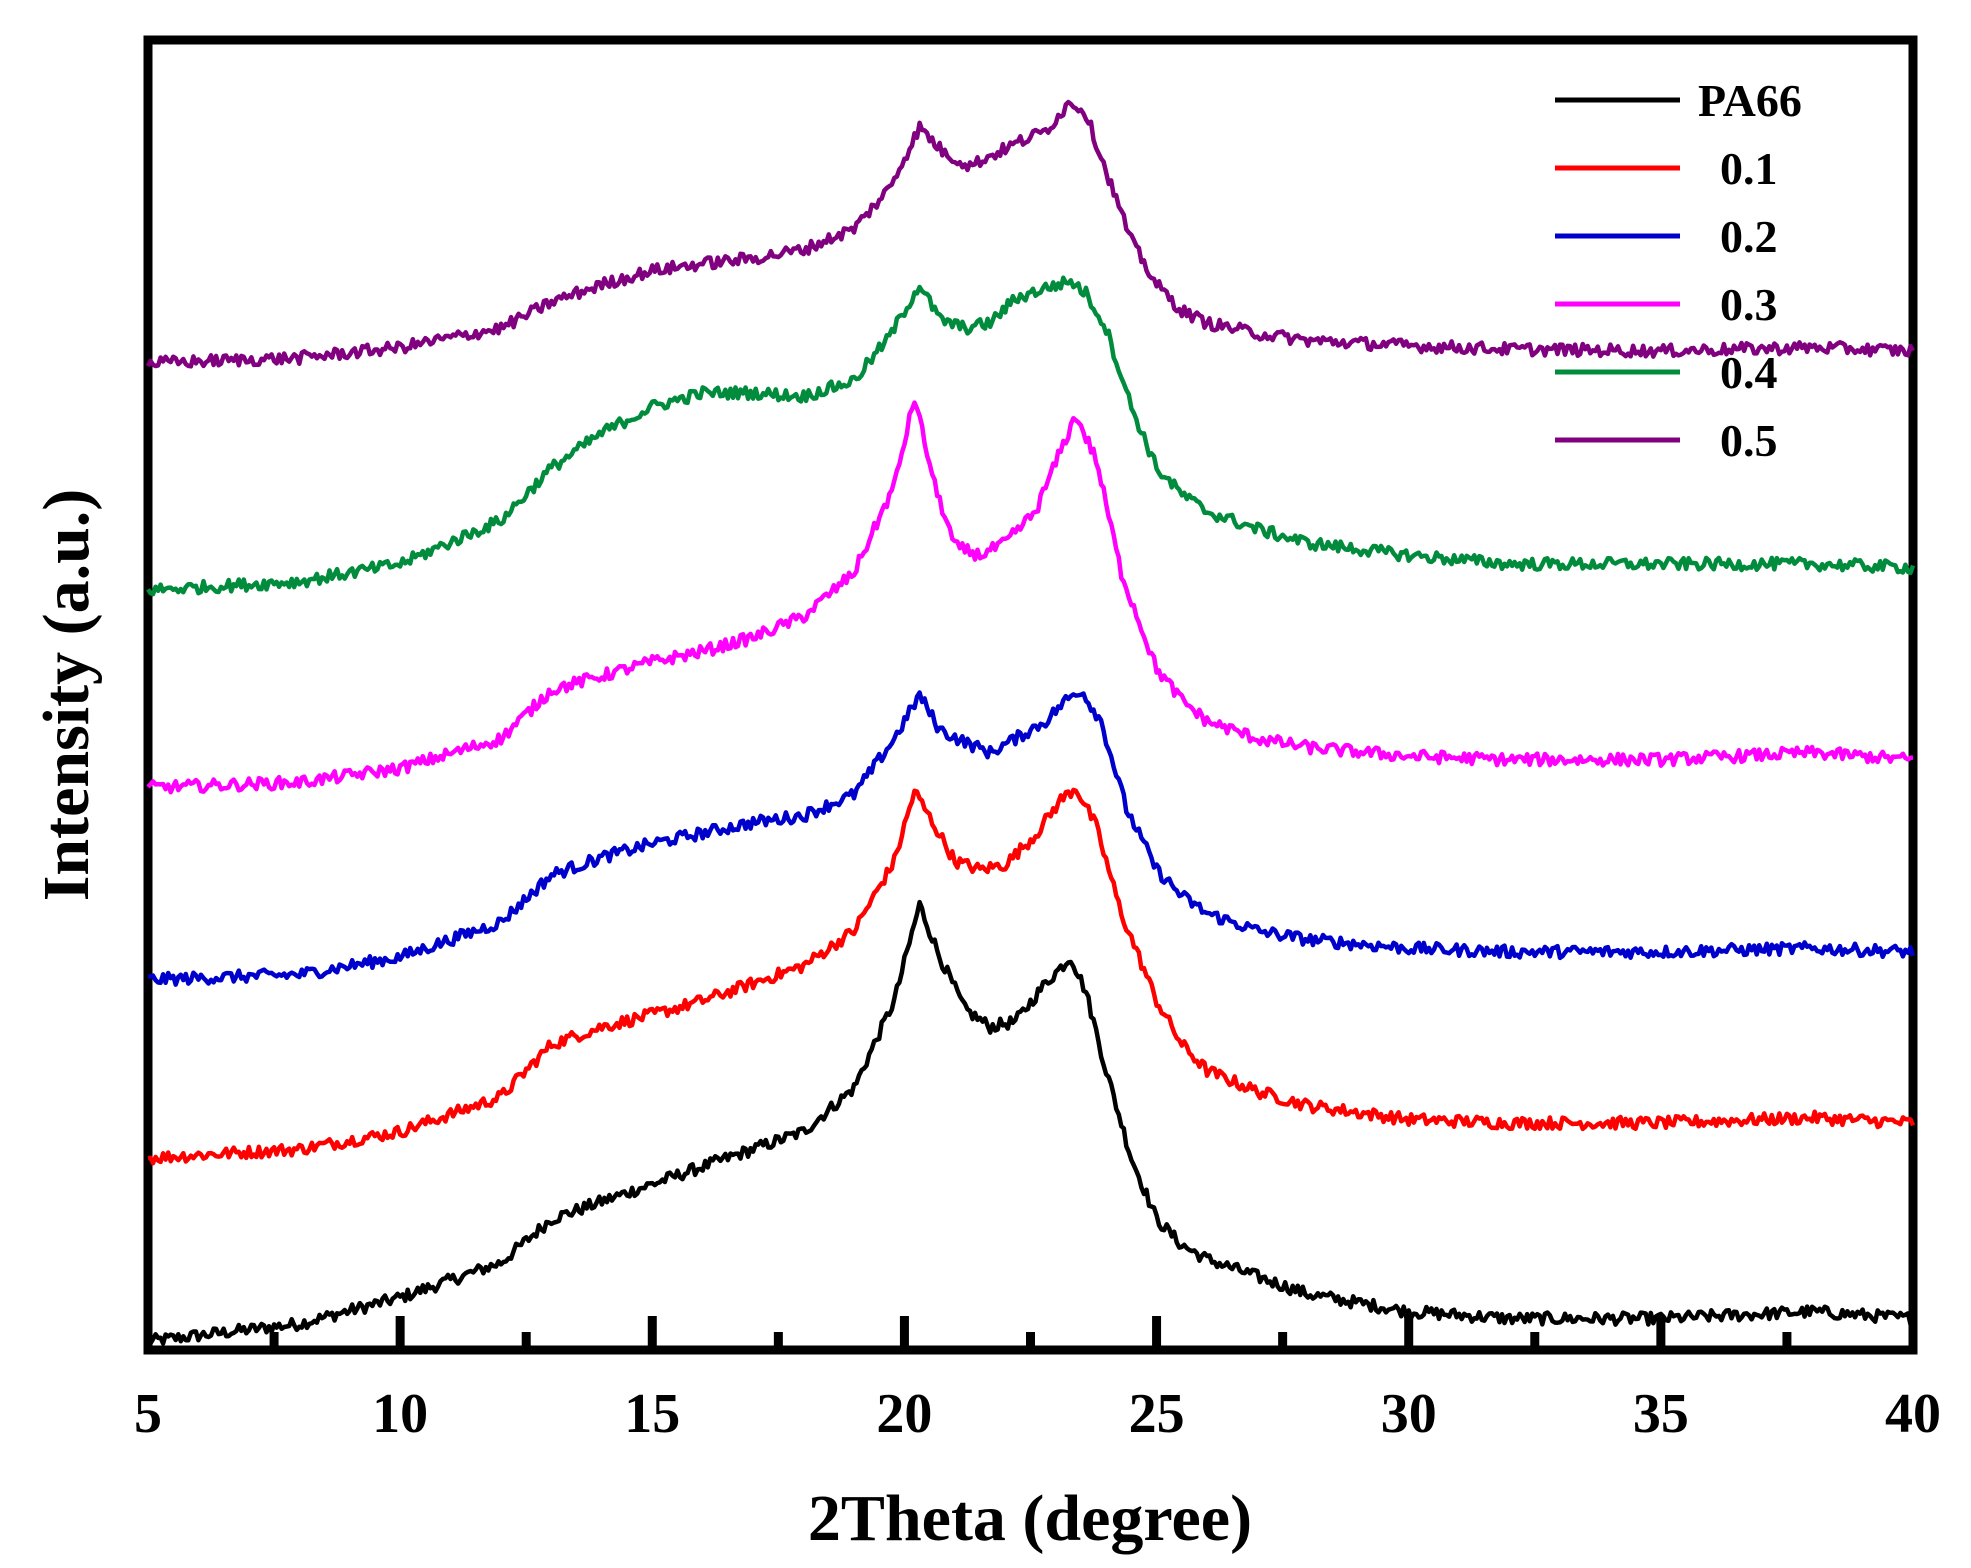 The image size is (1971, 1568). I want to click on x-tick-label: 20, so click(904, 1414).